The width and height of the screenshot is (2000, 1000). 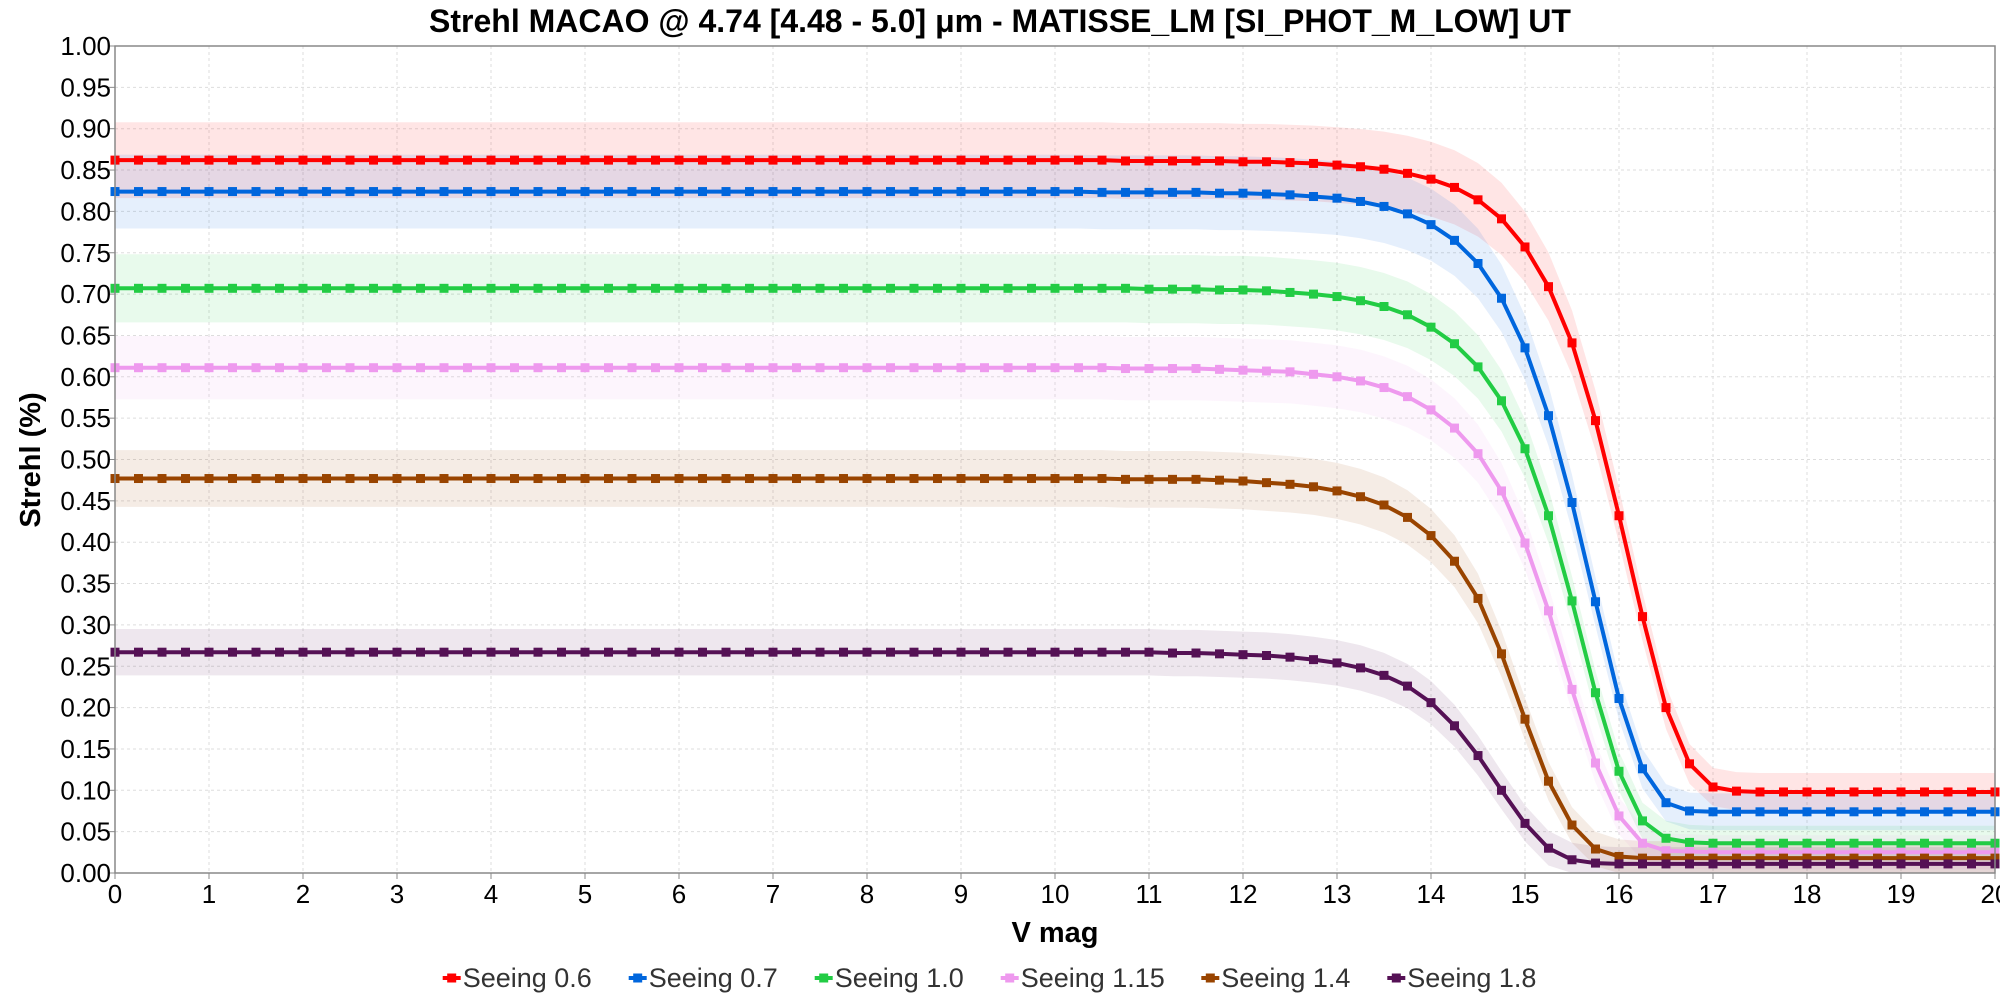 What do you see at coordinates (1054, 933) in the screenshot?
I see `x-axis-title: V mag` at bounding box center [1054, 933].